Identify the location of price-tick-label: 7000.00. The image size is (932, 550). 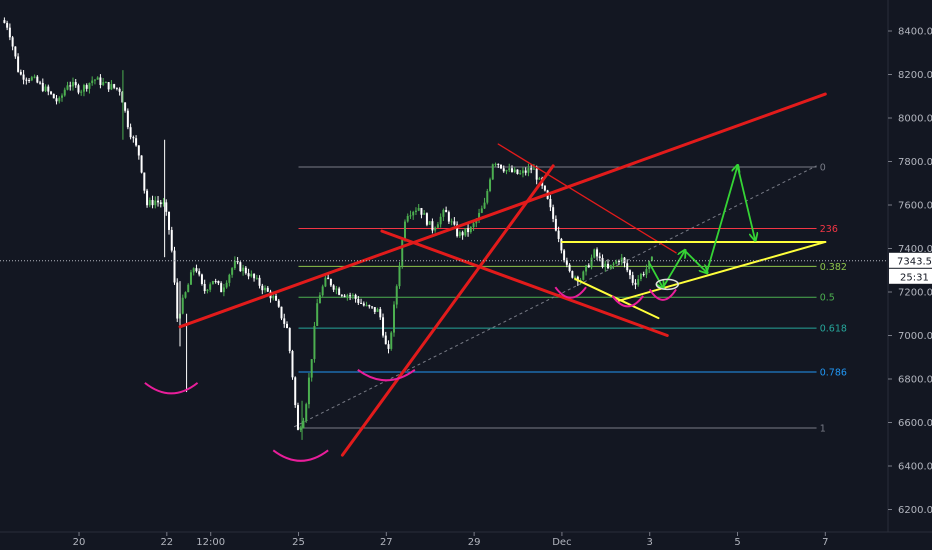
(915, 336).